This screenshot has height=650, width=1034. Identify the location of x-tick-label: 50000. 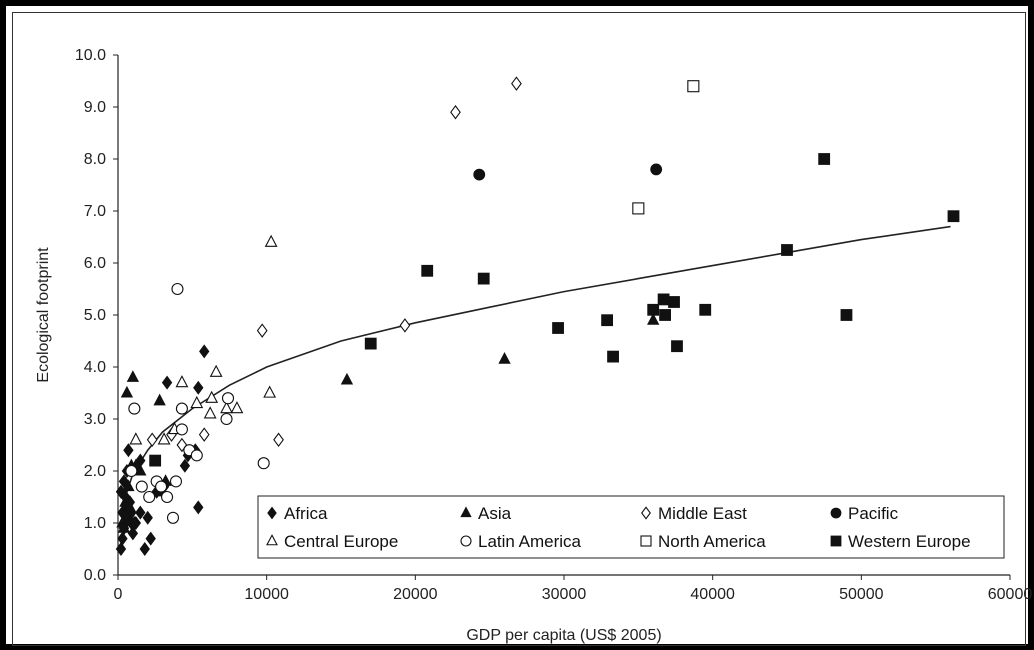
(861, 594).